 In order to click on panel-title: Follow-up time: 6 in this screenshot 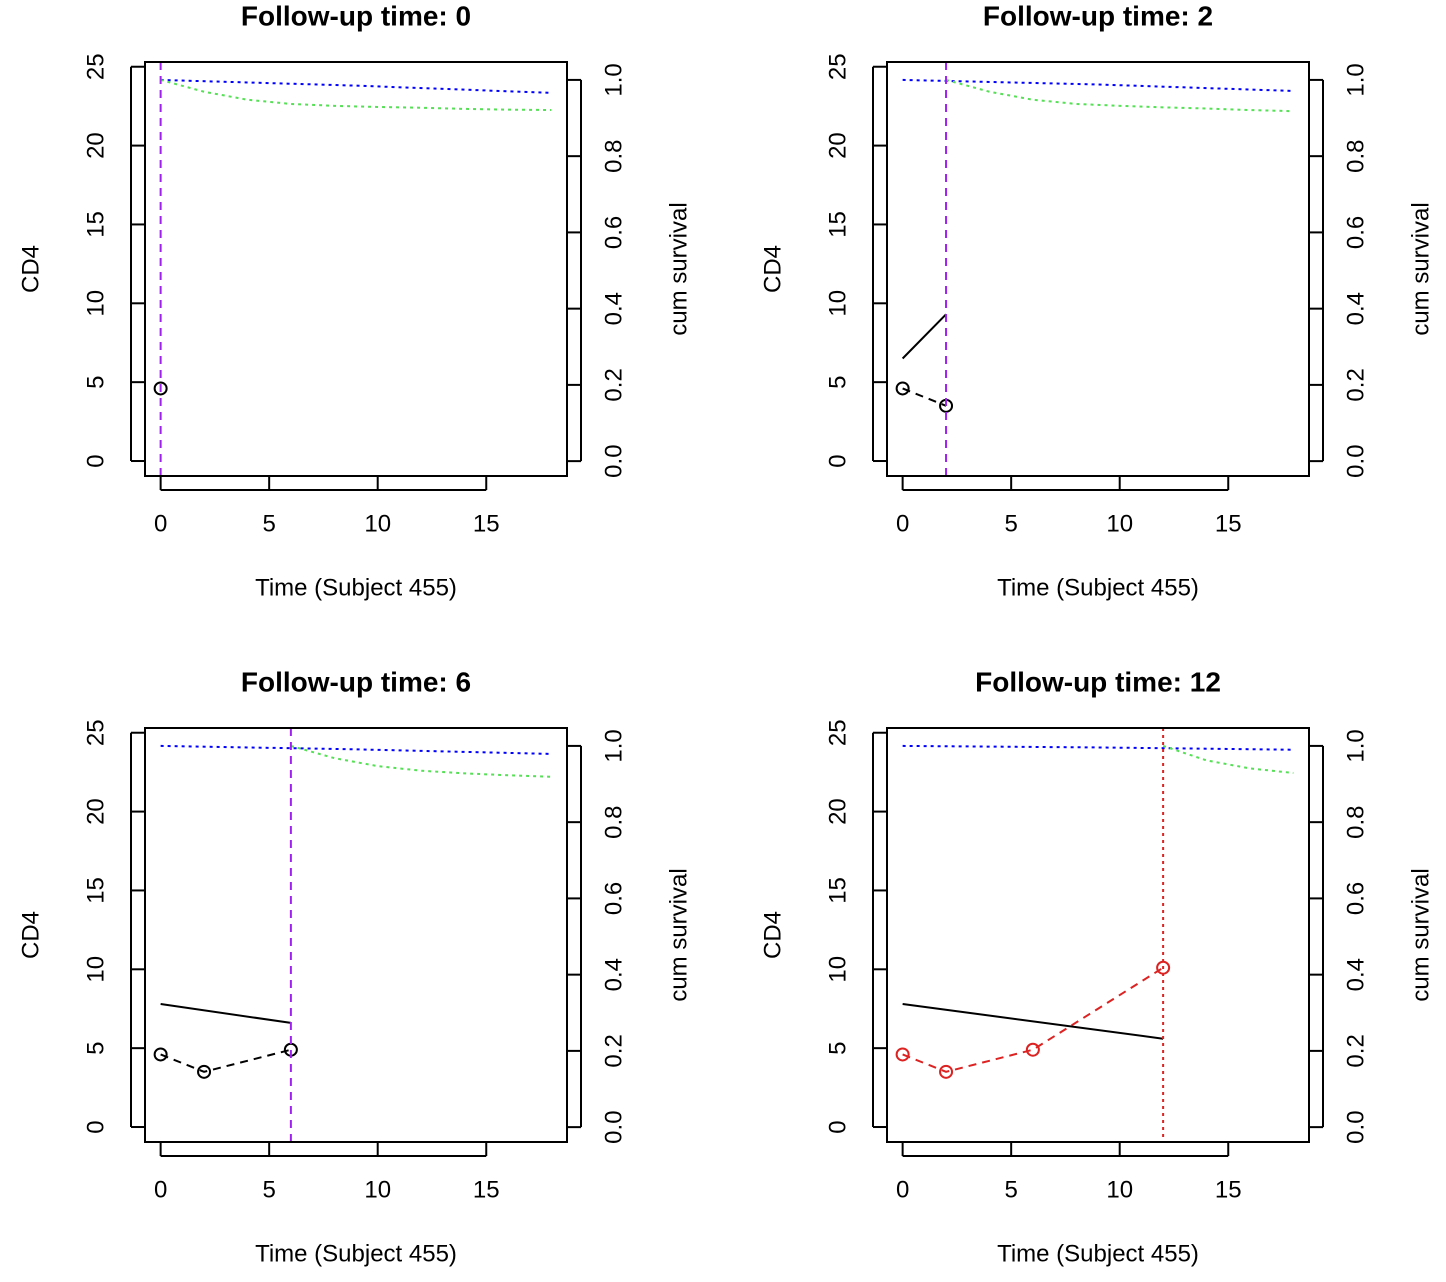, I will do `click(356, 681)`.